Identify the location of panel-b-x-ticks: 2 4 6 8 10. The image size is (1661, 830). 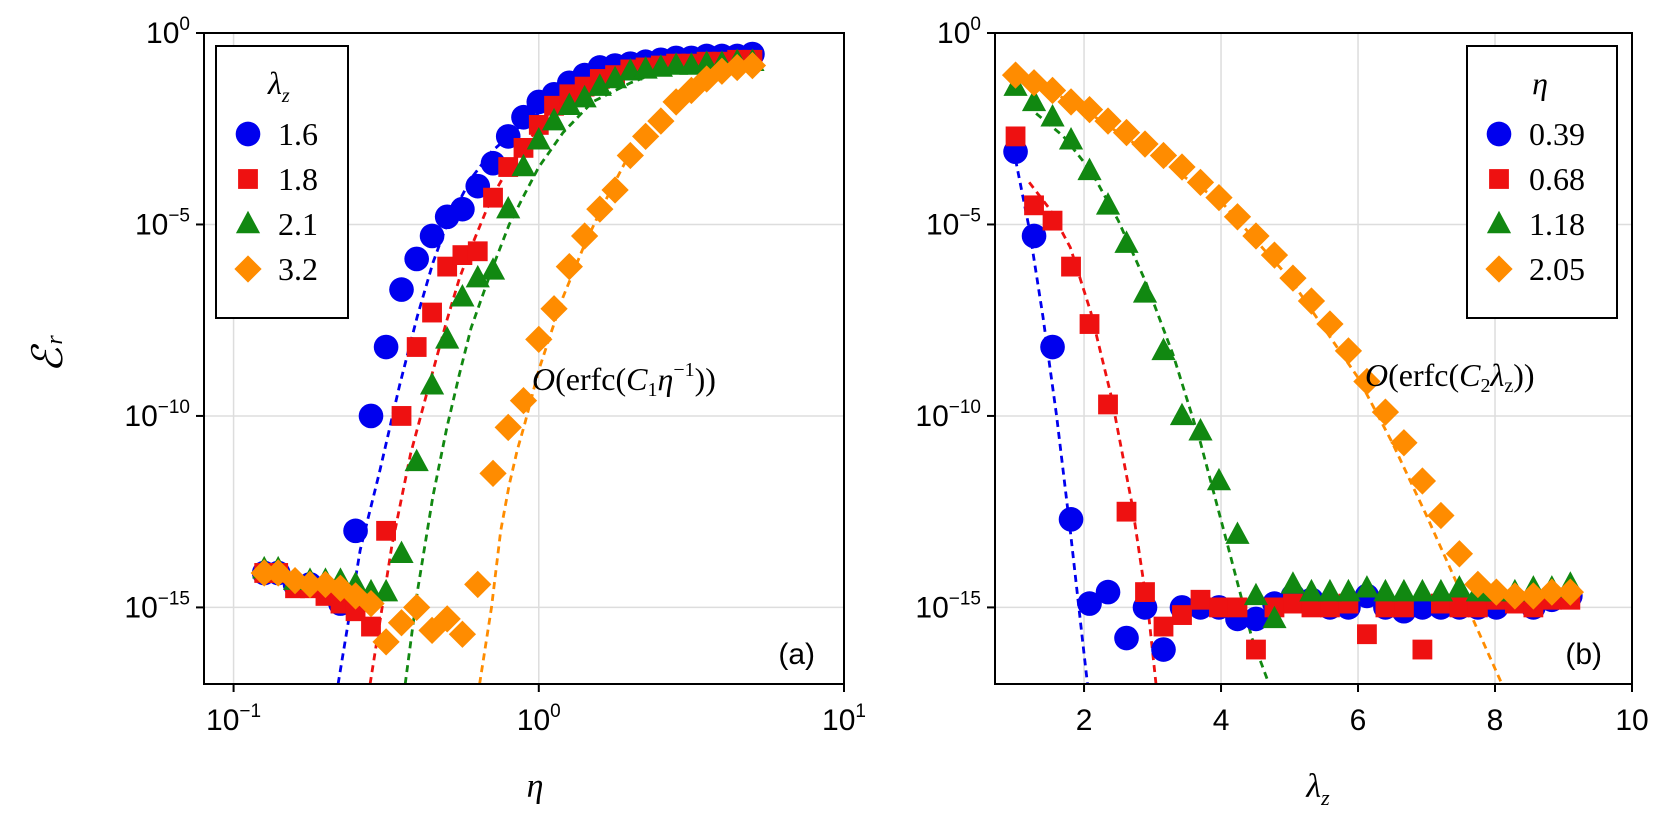
(1362, 710).